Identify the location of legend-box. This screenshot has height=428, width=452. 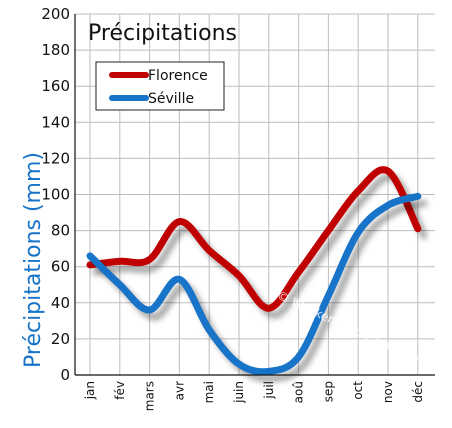
(160, 86).